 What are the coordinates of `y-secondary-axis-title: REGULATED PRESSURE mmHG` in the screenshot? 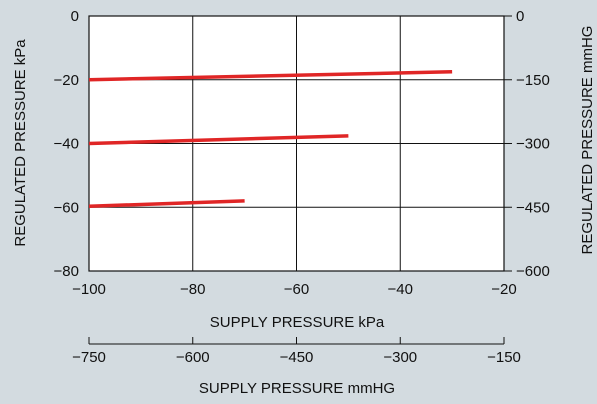 It's located at (587, 140).